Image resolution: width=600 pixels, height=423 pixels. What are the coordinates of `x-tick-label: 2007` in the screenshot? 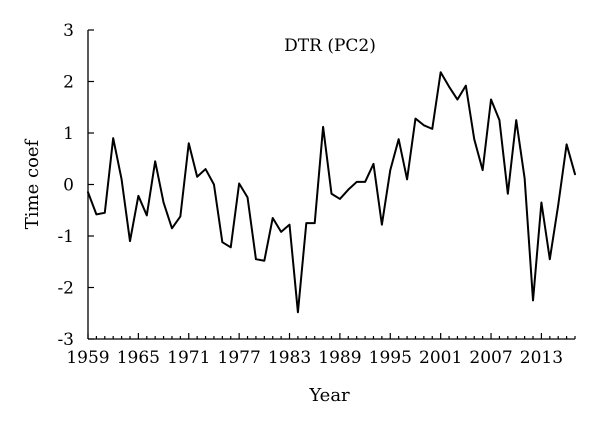 It's located at (490, 358).